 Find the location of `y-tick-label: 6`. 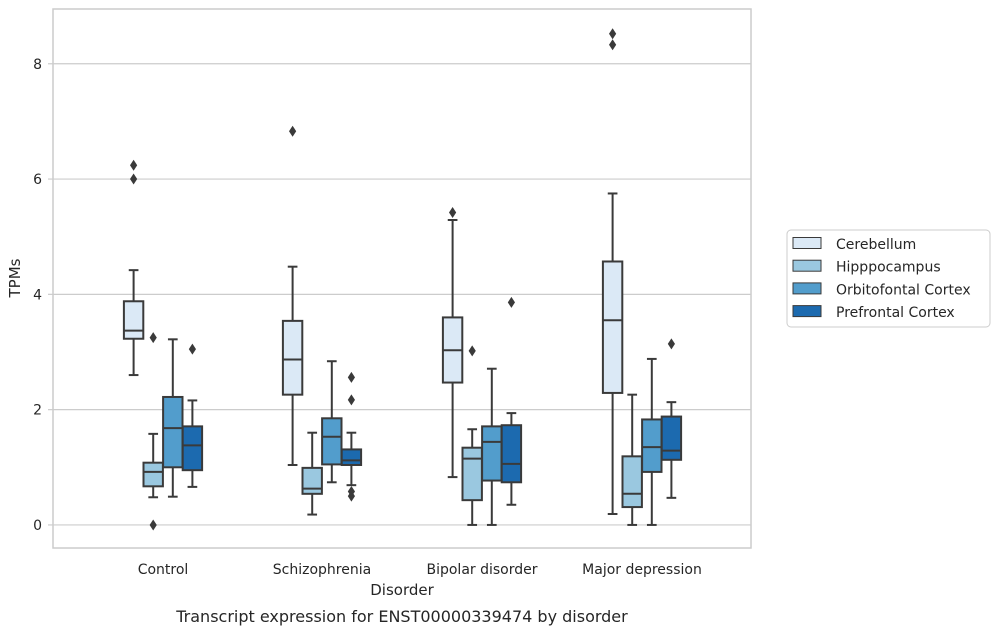

y-tick-label: 6 is located at coordinates (37, 180).